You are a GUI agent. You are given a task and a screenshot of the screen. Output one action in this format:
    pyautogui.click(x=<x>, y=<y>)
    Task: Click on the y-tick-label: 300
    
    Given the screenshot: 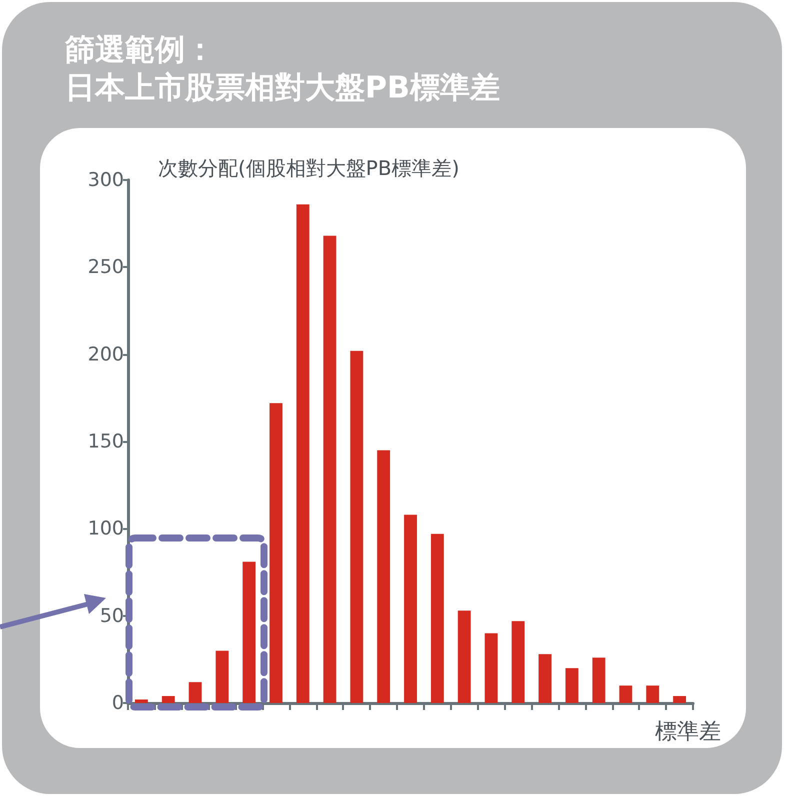 What is the action you would take?
    pyautogui.click(x=106, y=180)
    